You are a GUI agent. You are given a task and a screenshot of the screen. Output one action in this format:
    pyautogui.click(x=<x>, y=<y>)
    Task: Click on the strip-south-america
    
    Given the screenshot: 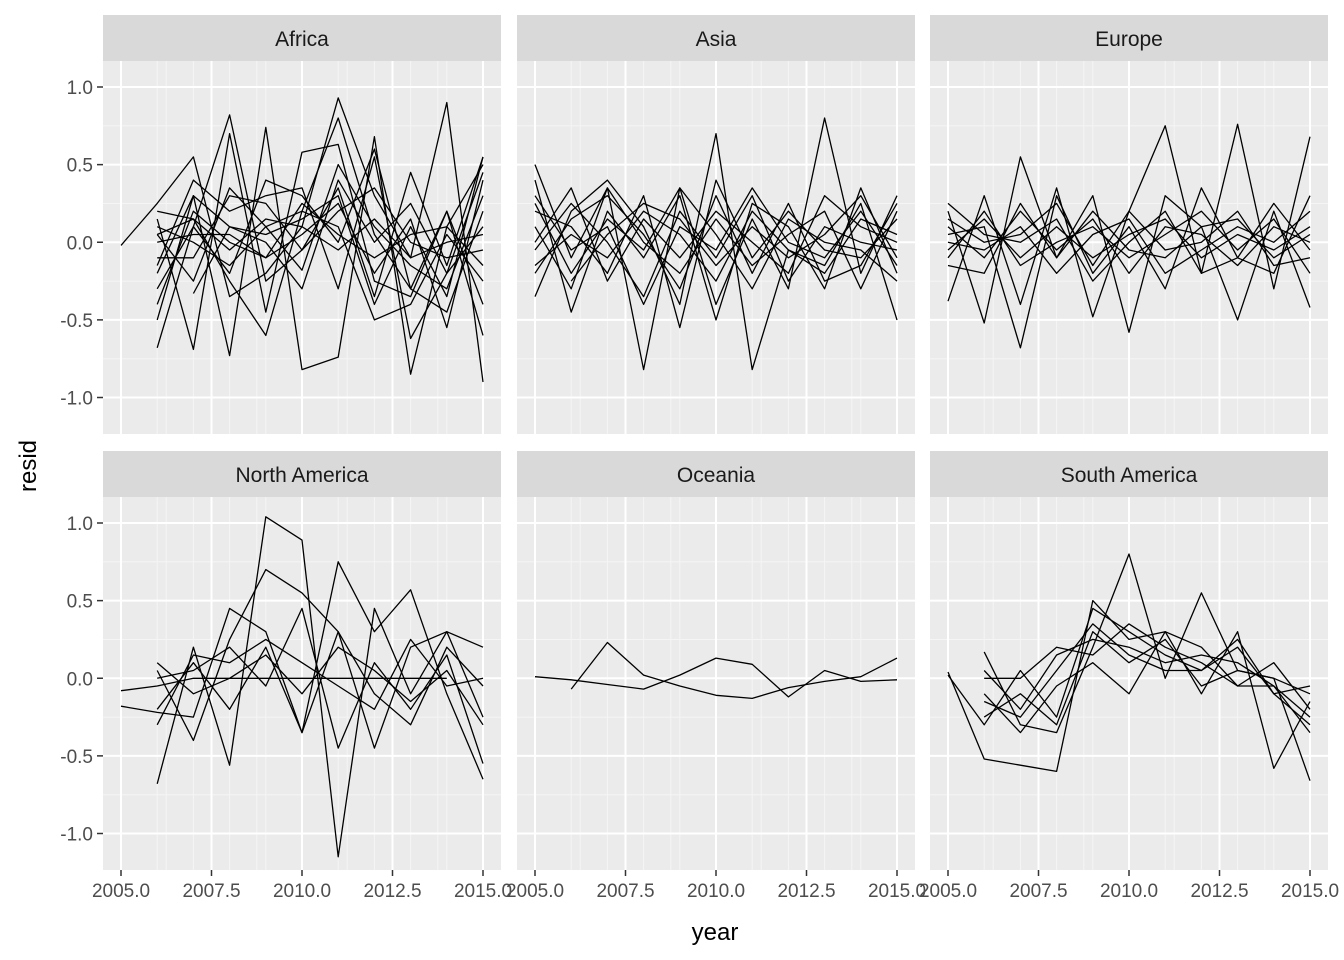 What is the action you would take?
    pyautogui.click(x=1129, y=474)
    